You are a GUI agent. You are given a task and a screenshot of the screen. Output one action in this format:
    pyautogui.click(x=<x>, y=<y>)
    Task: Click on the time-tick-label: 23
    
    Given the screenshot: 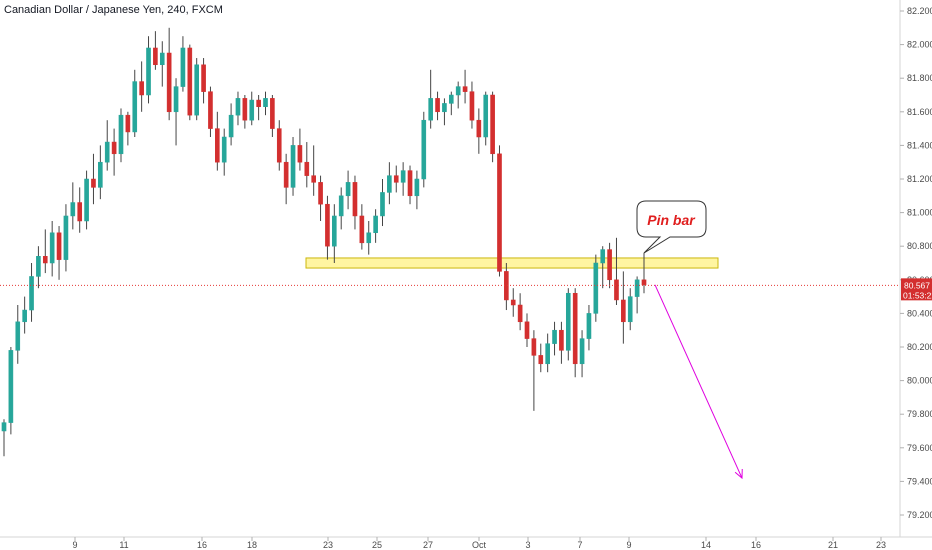 What is the action you would take?
    pyautogui.click(x=881, y=545)
    